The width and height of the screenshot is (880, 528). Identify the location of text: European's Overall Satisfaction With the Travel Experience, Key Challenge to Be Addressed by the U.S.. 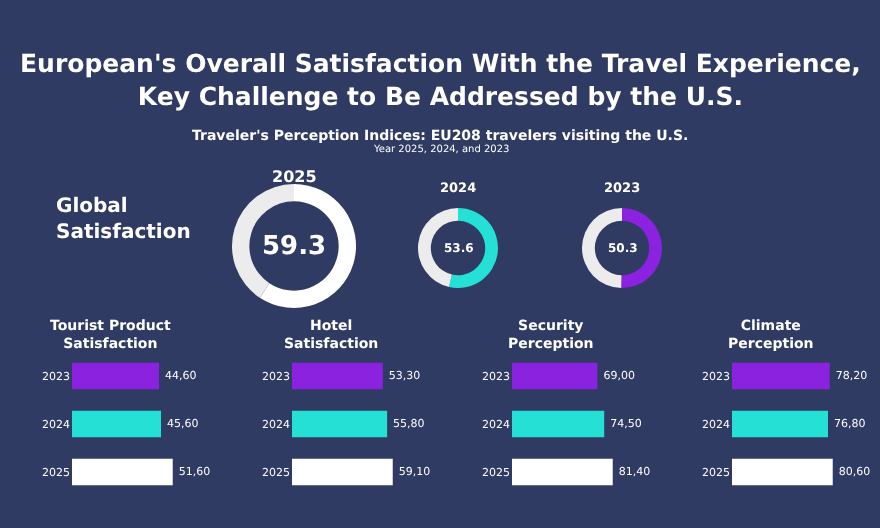
(440, 79).